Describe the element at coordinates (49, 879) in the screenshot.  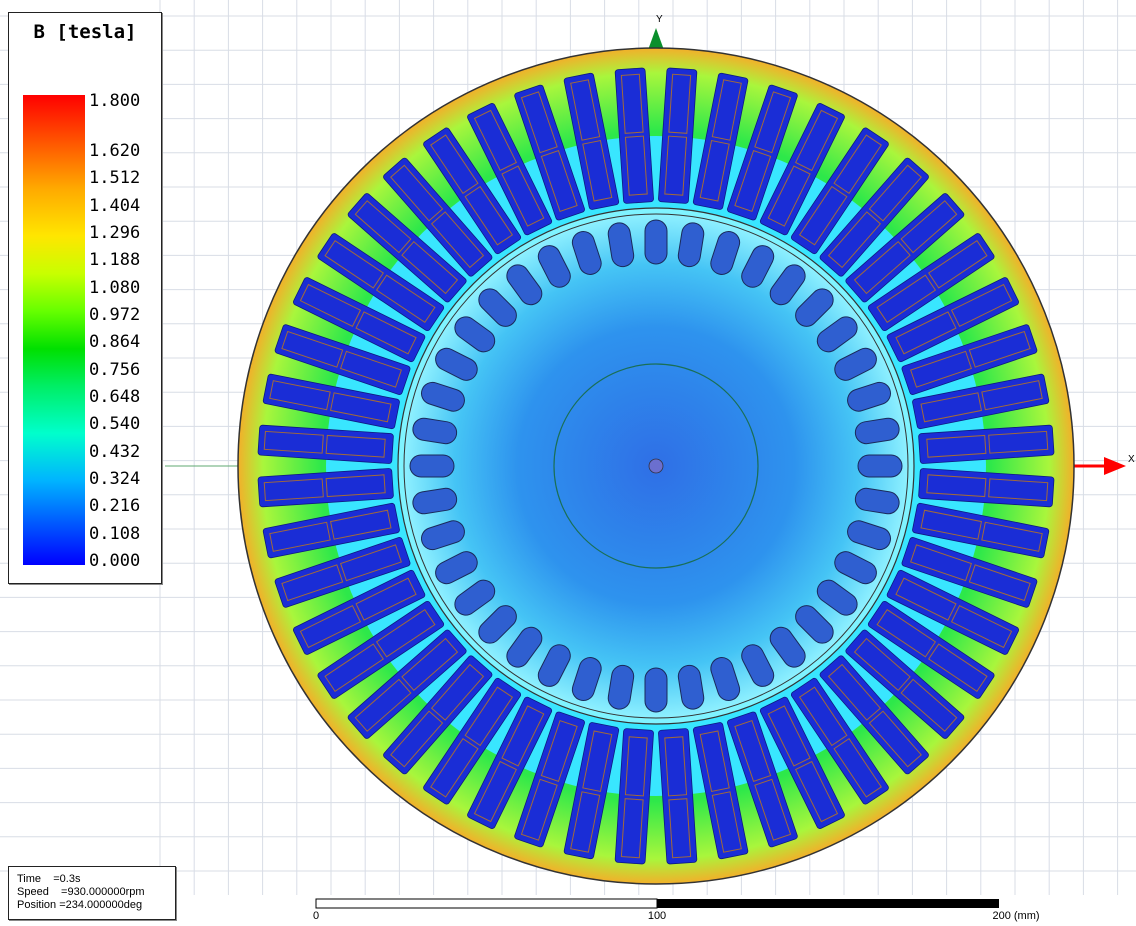
I see `time-readout: Time =0.3s` at that location.